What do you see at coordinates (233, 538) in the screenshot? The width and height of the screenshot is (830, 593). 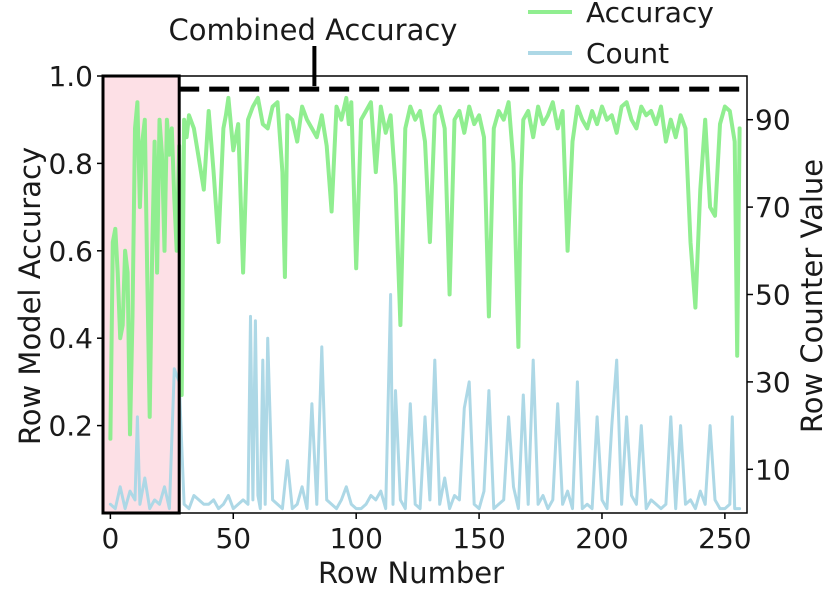 I see `x-tick-label: 50` at bounding box center [233, 538].